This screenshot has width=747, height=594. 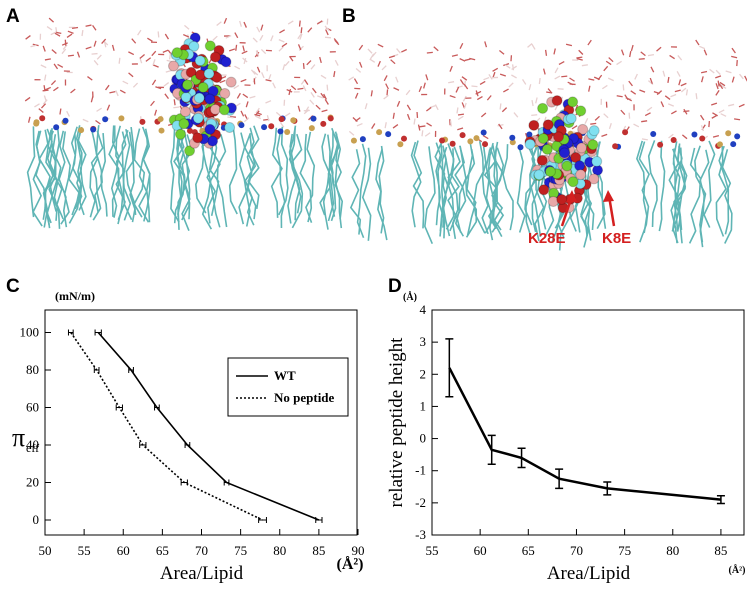 I want to click on y-tick-label: 60, so click(x=32, y=407).